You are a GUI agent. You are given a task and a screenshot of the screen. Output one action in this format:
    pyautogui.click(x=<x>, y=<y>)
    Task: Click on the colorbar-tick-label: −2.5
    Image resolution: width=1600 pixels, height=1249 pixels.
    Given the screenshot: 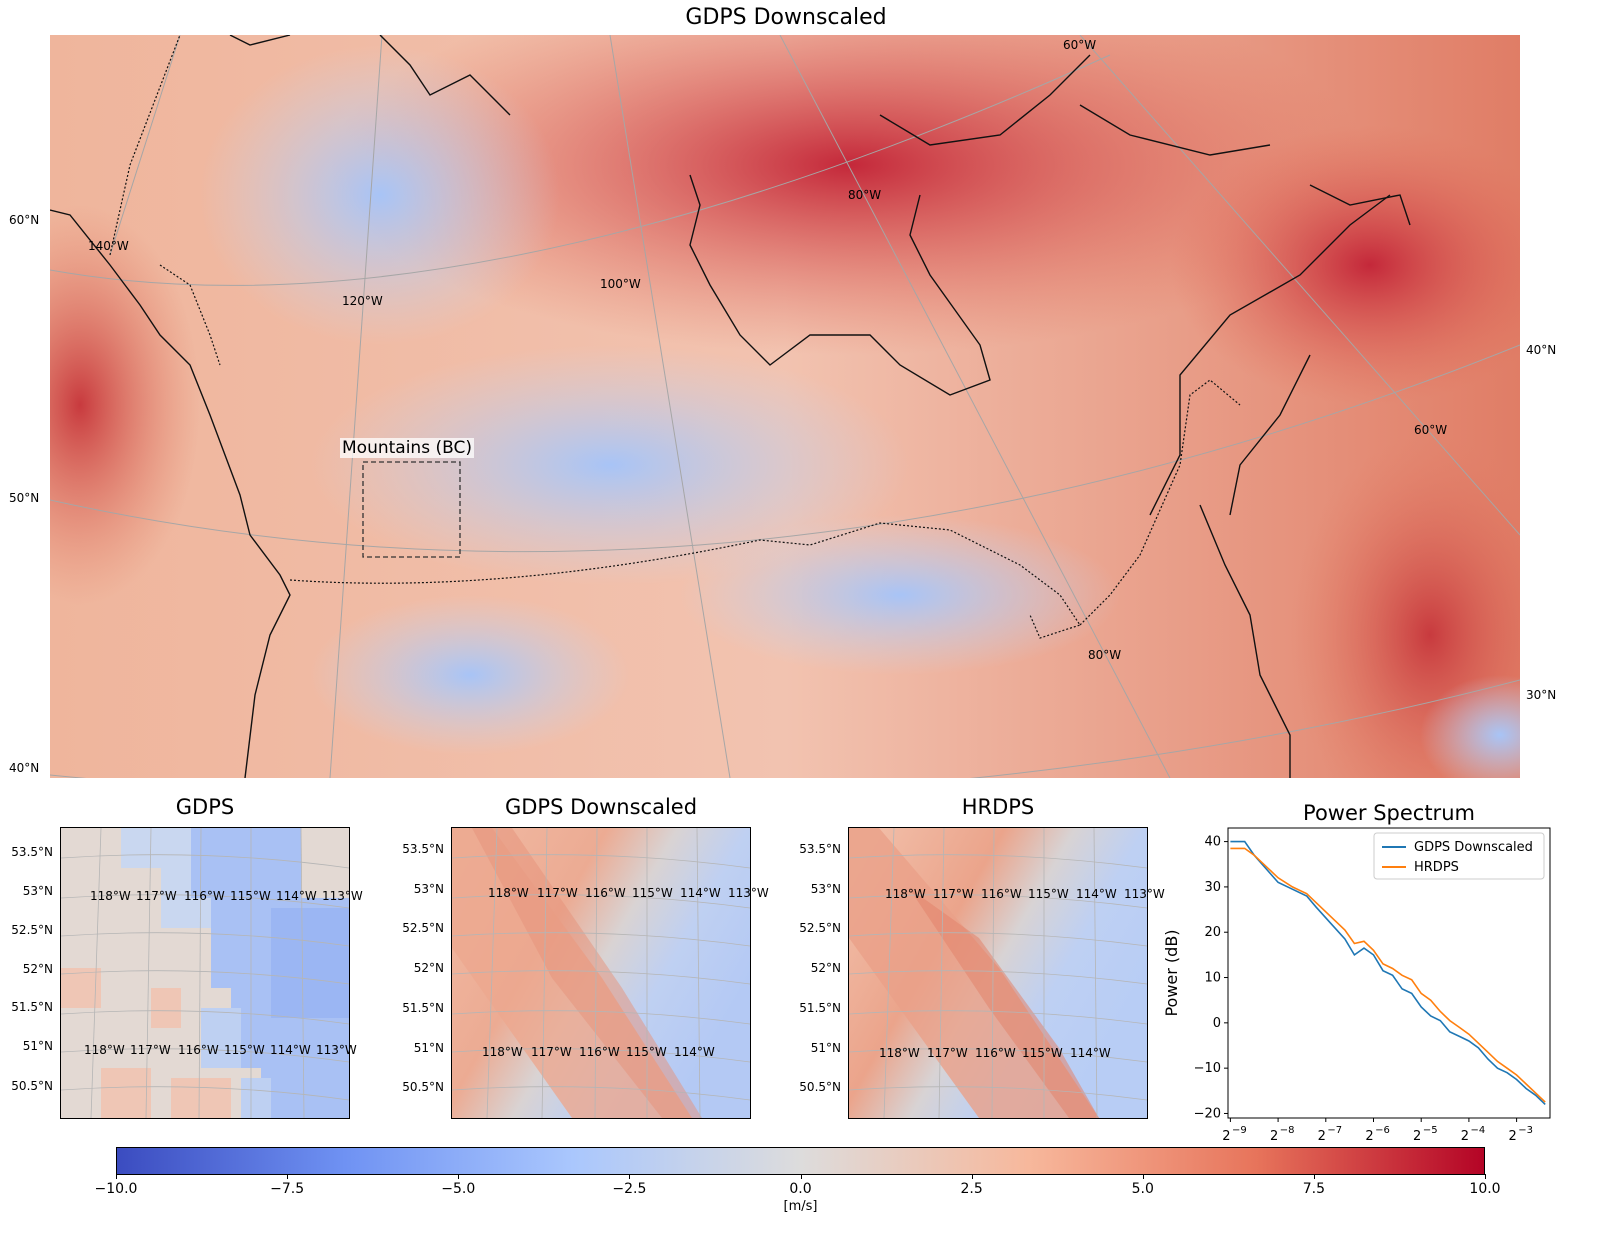 What is the action you would take?
    pyautogui.click(x=629, y=1189)
    